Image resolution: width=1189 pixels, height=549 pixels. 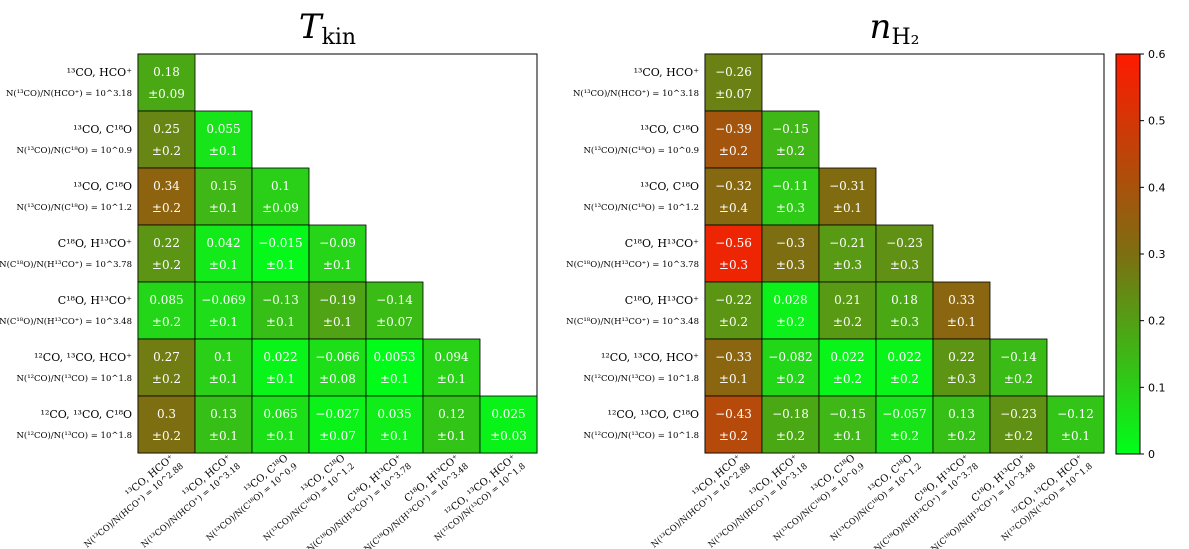 What do you see at coordinates (847, 300) in the screenshot?
I see `cell-value: 0.21` at bounding box center [847, 300].